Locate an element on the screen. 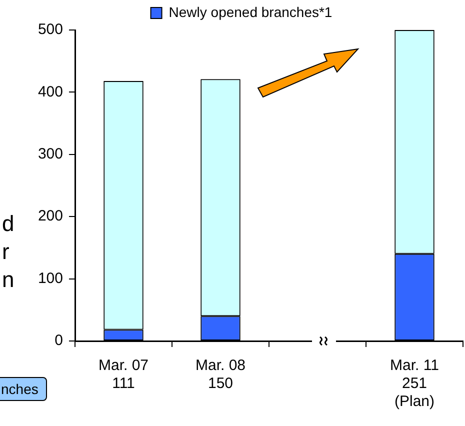  x-tick-label: Mar. 07 111 is located at coordinates (123, 374).